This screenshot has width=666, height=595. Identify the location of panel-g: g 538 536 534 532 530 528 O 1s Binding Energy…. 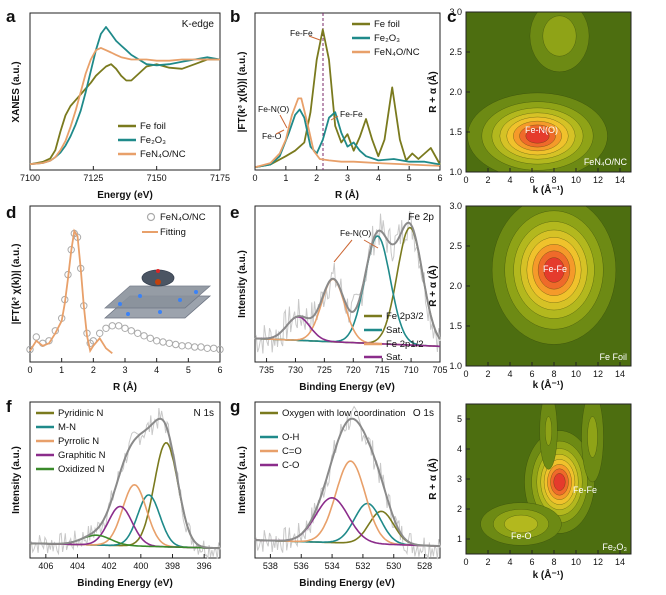
(335, 493).